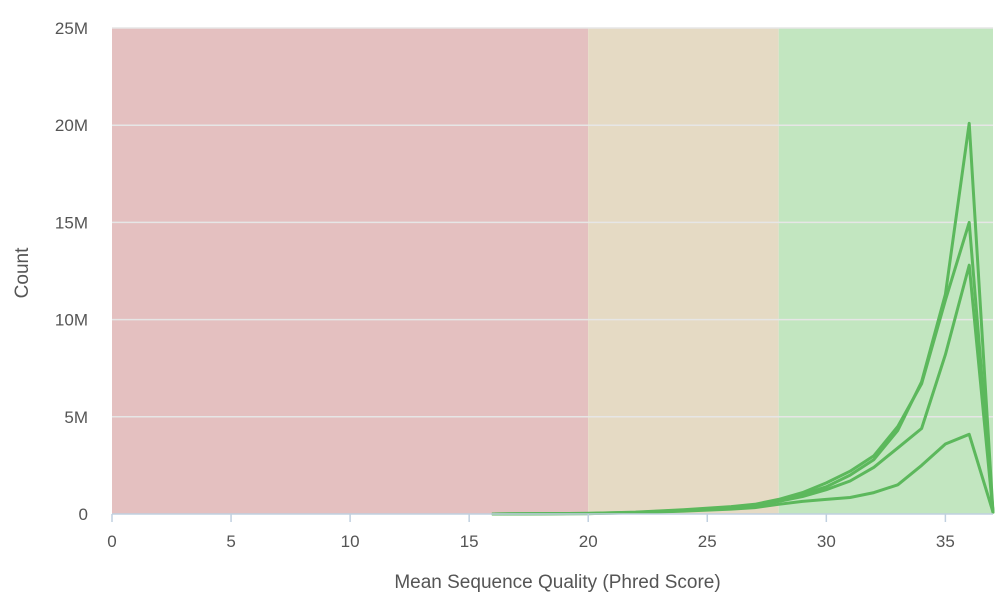 This screenshot has height=595, width=996. I want to click on x-tick-label-6: 30, so click(826, 541).